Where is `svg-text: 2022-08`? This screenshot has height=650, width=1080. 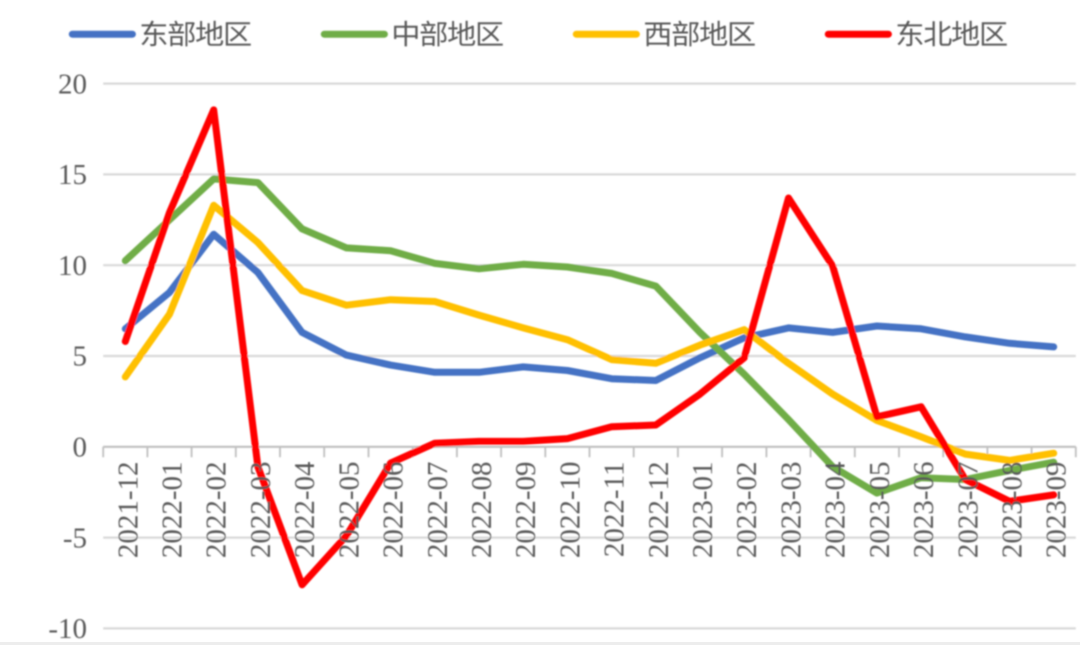
svg-text: 2022-08 is located at coordinates (482, 510).